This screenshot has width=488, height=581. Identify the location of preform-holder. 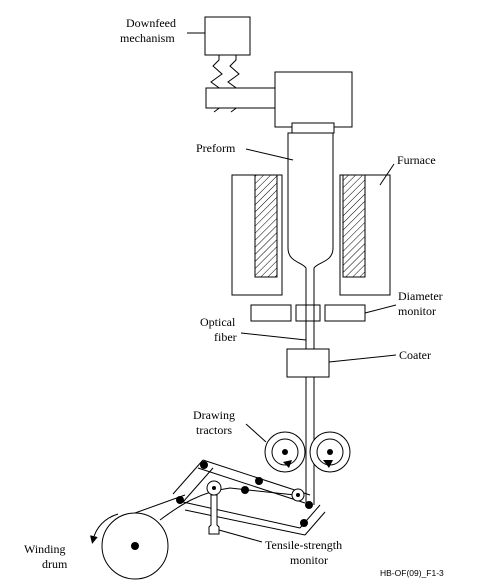
(313, 102).